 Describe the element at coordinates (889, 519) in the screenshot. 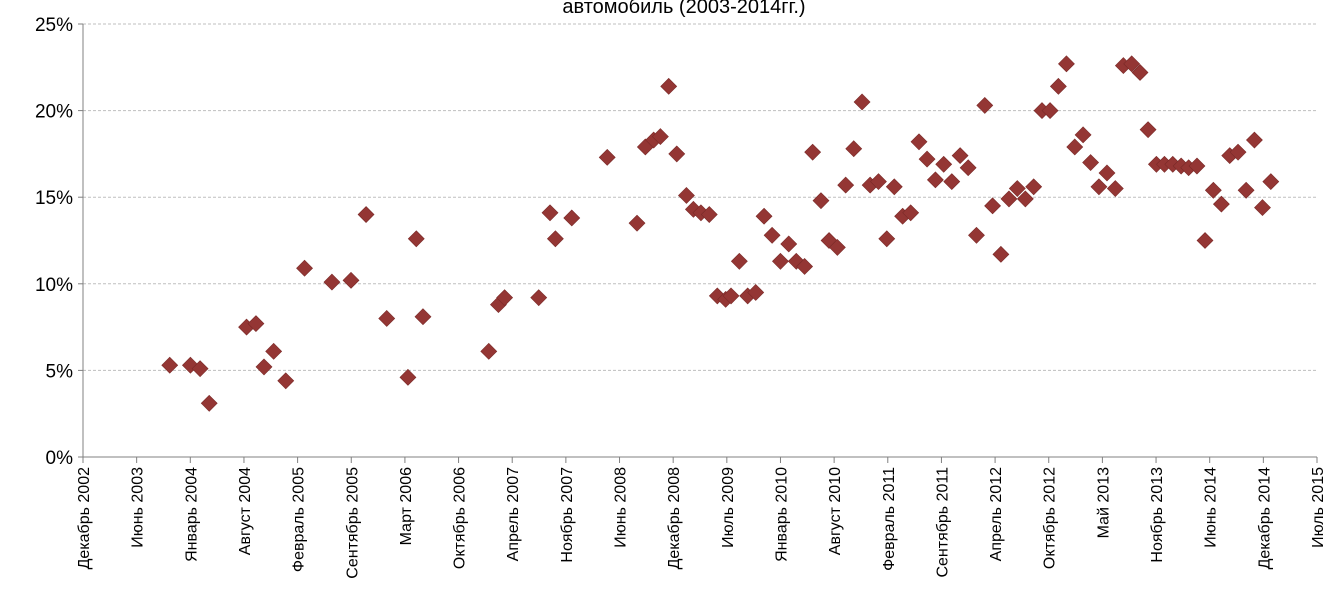

I see `x-tick-label: Февраль 2011` at that location.